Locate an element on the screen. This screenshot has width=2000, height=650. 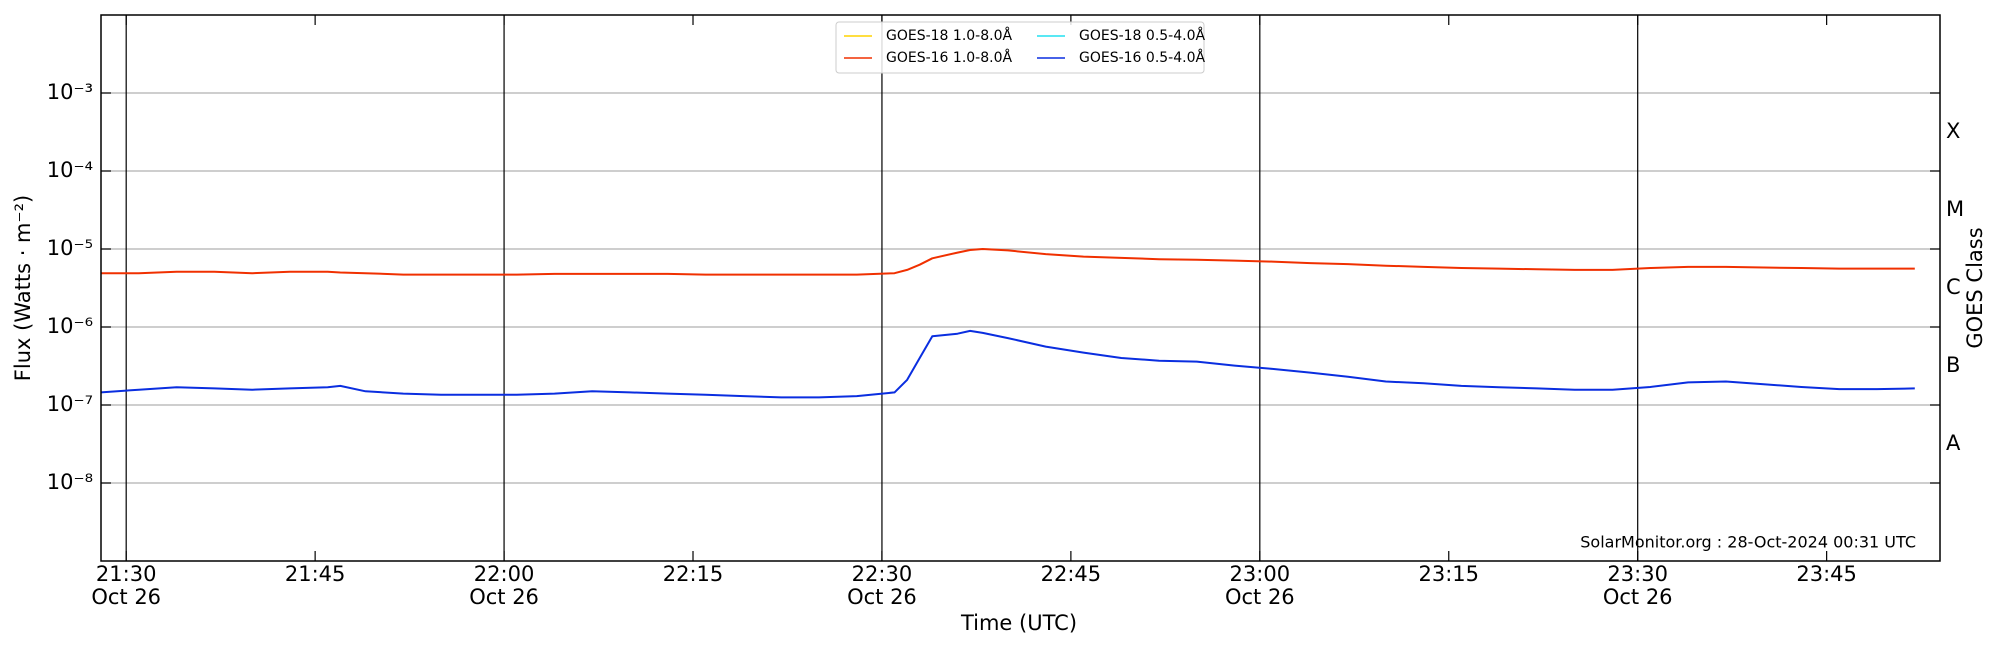
y2-axis-label: GOES Class is located at coordinates (1975, 287).